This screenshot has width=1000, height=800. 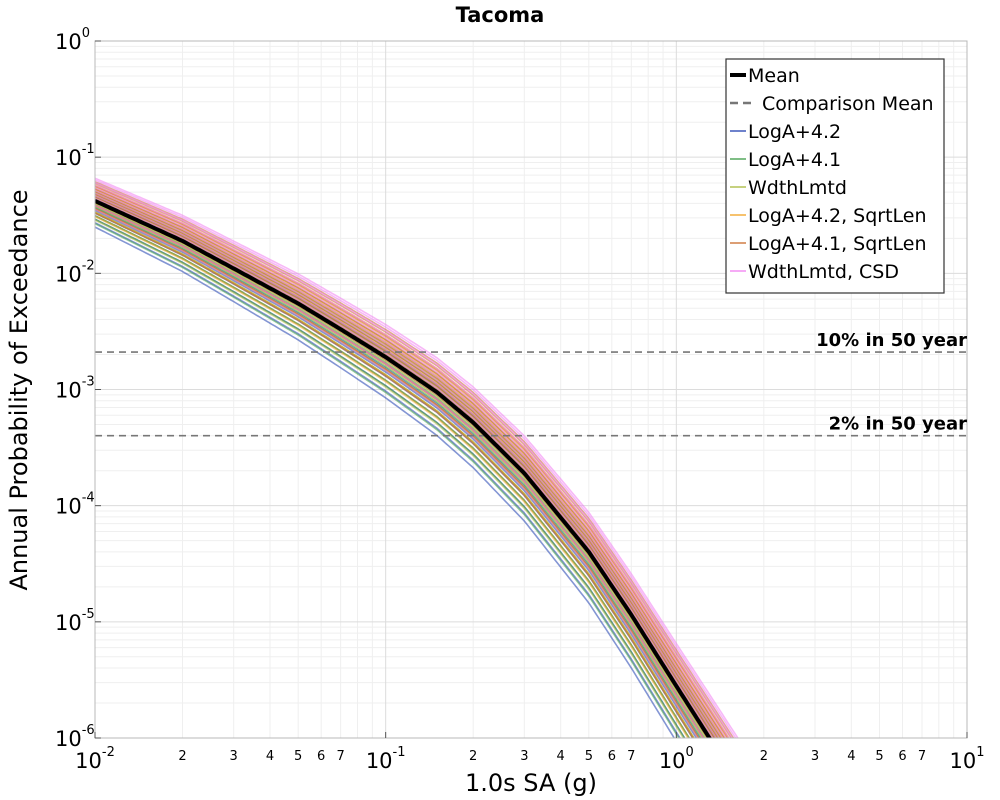 I want to click on x-tick-label: 10⁰, so click(x=676, y=759).